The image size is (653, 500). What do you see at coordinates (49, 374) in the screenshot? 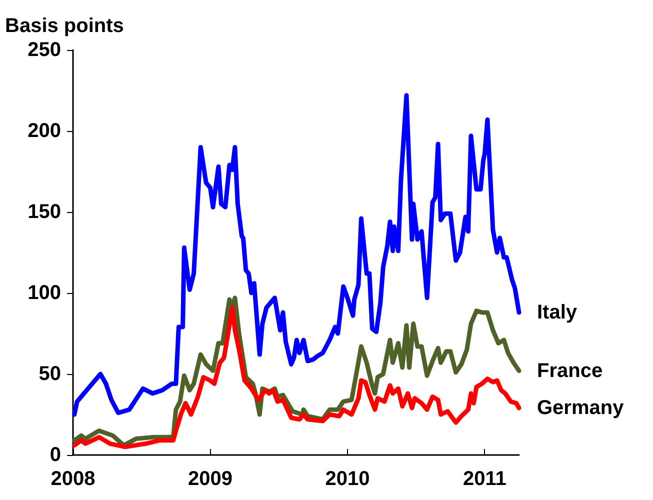
I see `y-tick-label: 50` at bounding box center [49, 374].